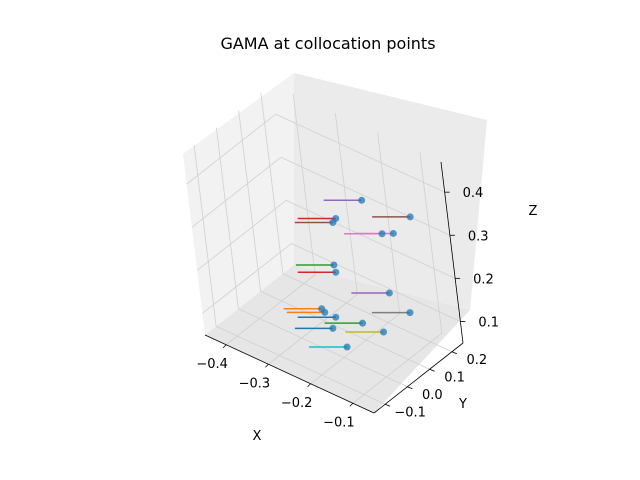 The width and height of the screenshot is (640, 480). I want to click on x-tick-label: −0.4, so click(212, 364).